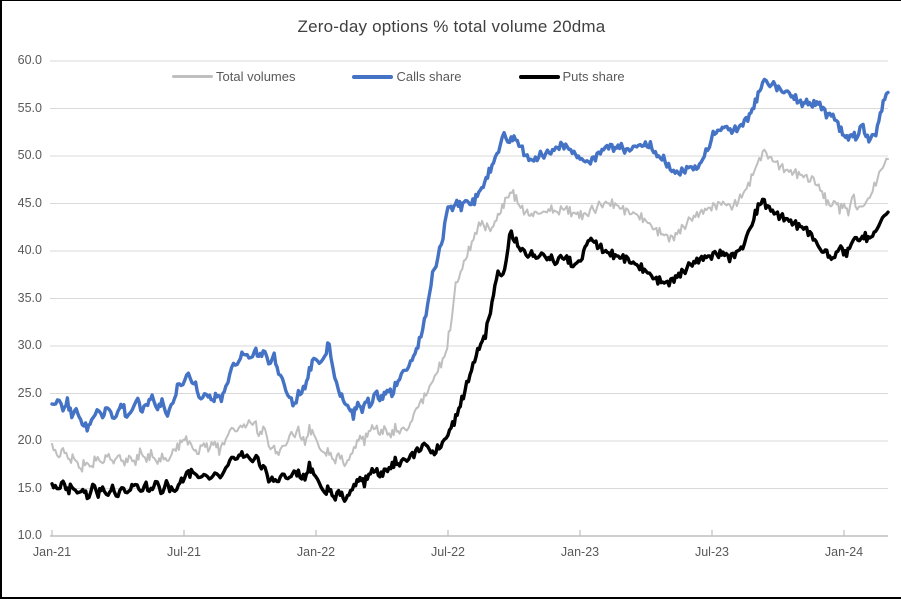 This screenshot has height=599, width=901. I want to click on x-tick-label: Jul-23, so click(712, 552).